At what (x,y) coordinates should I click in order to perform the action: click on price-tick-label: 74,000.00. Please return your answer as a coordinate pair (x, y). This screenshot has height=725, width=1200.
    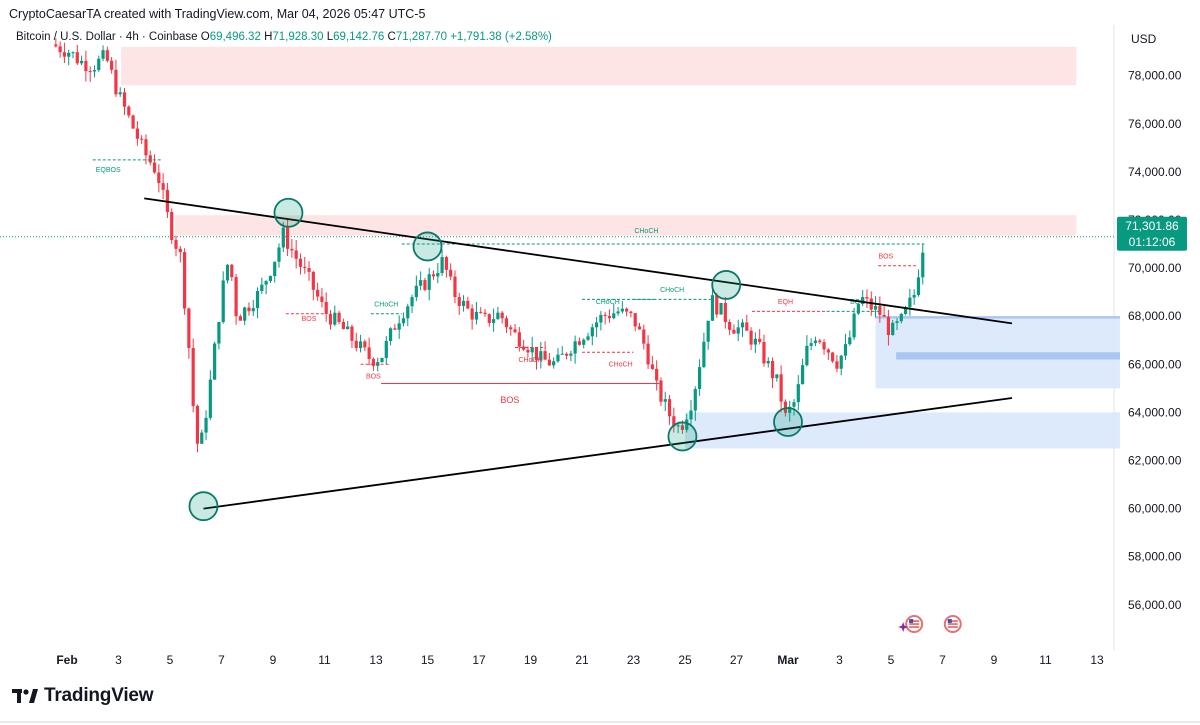
    Looking at the image, I should click on (1155, 172).